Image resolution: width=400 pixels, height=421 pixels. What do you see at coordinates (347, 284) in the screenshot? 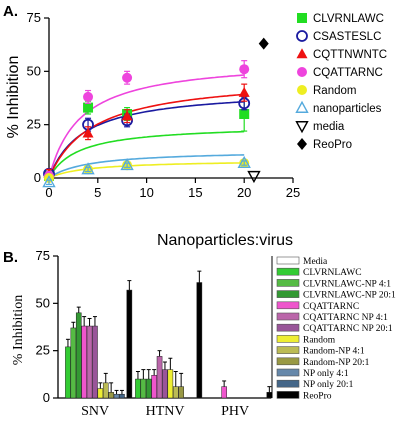
I see `legend-entry-label: CLVRNLAWC-NP 4:1` at bounding box center [347, 284].